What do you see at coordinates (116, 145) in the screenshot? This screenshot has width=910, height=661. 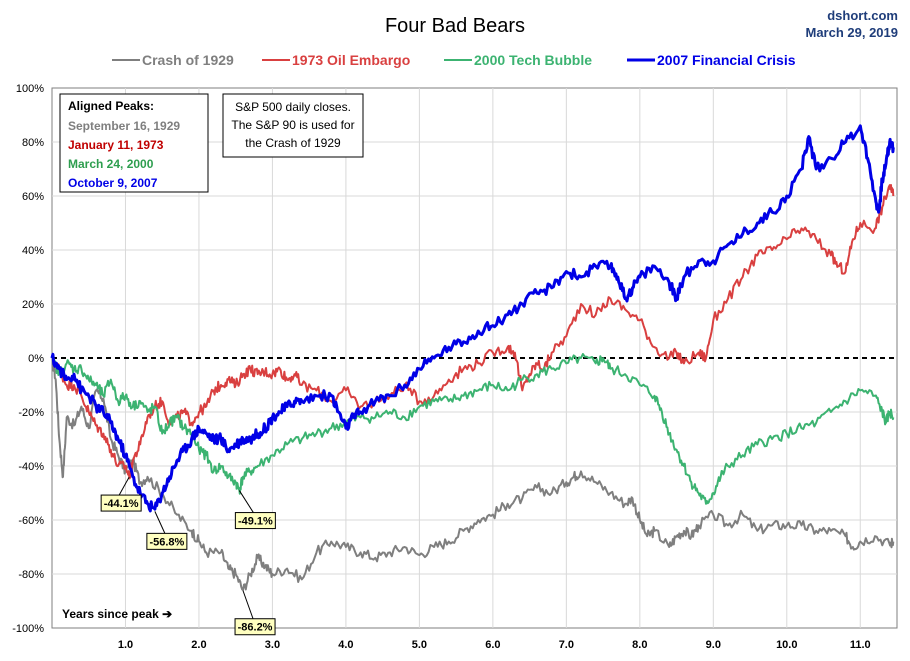 I see `aligned-peak-1973: January 11, 1973` at bounding box center [116, 145].